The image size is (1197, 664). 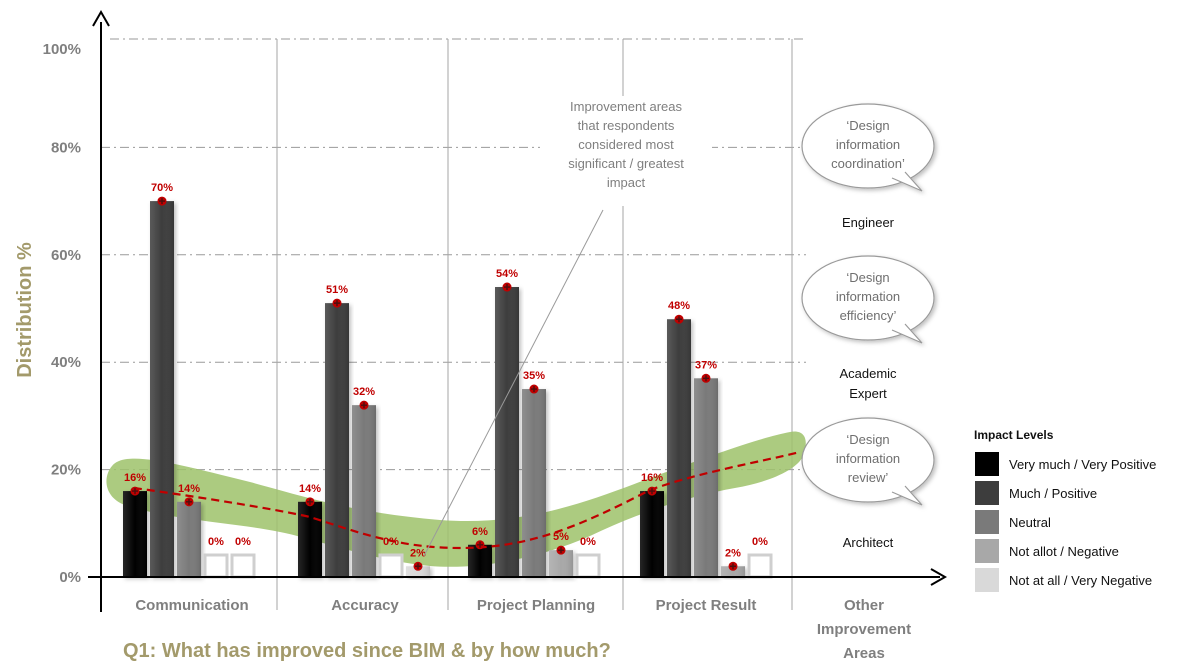 I want to click on callout-pointer, so click(x=513, y=383).